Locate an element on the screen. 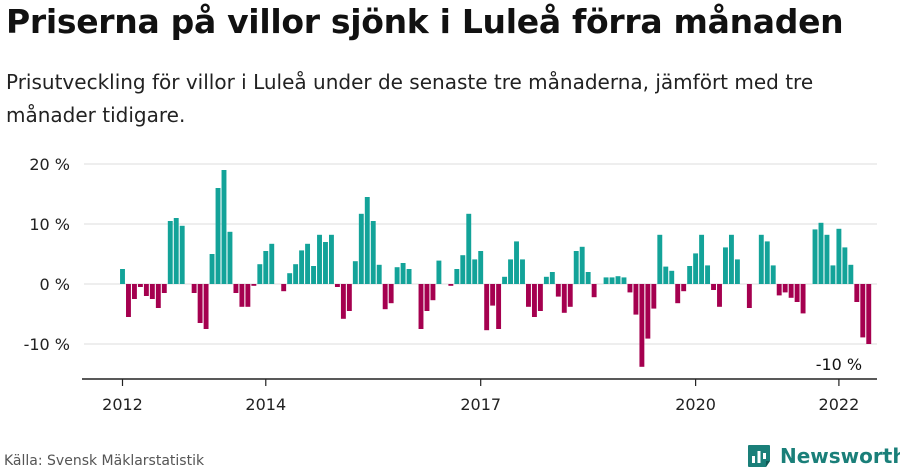  annotations: -10 % is located at coordinates (839, 364).